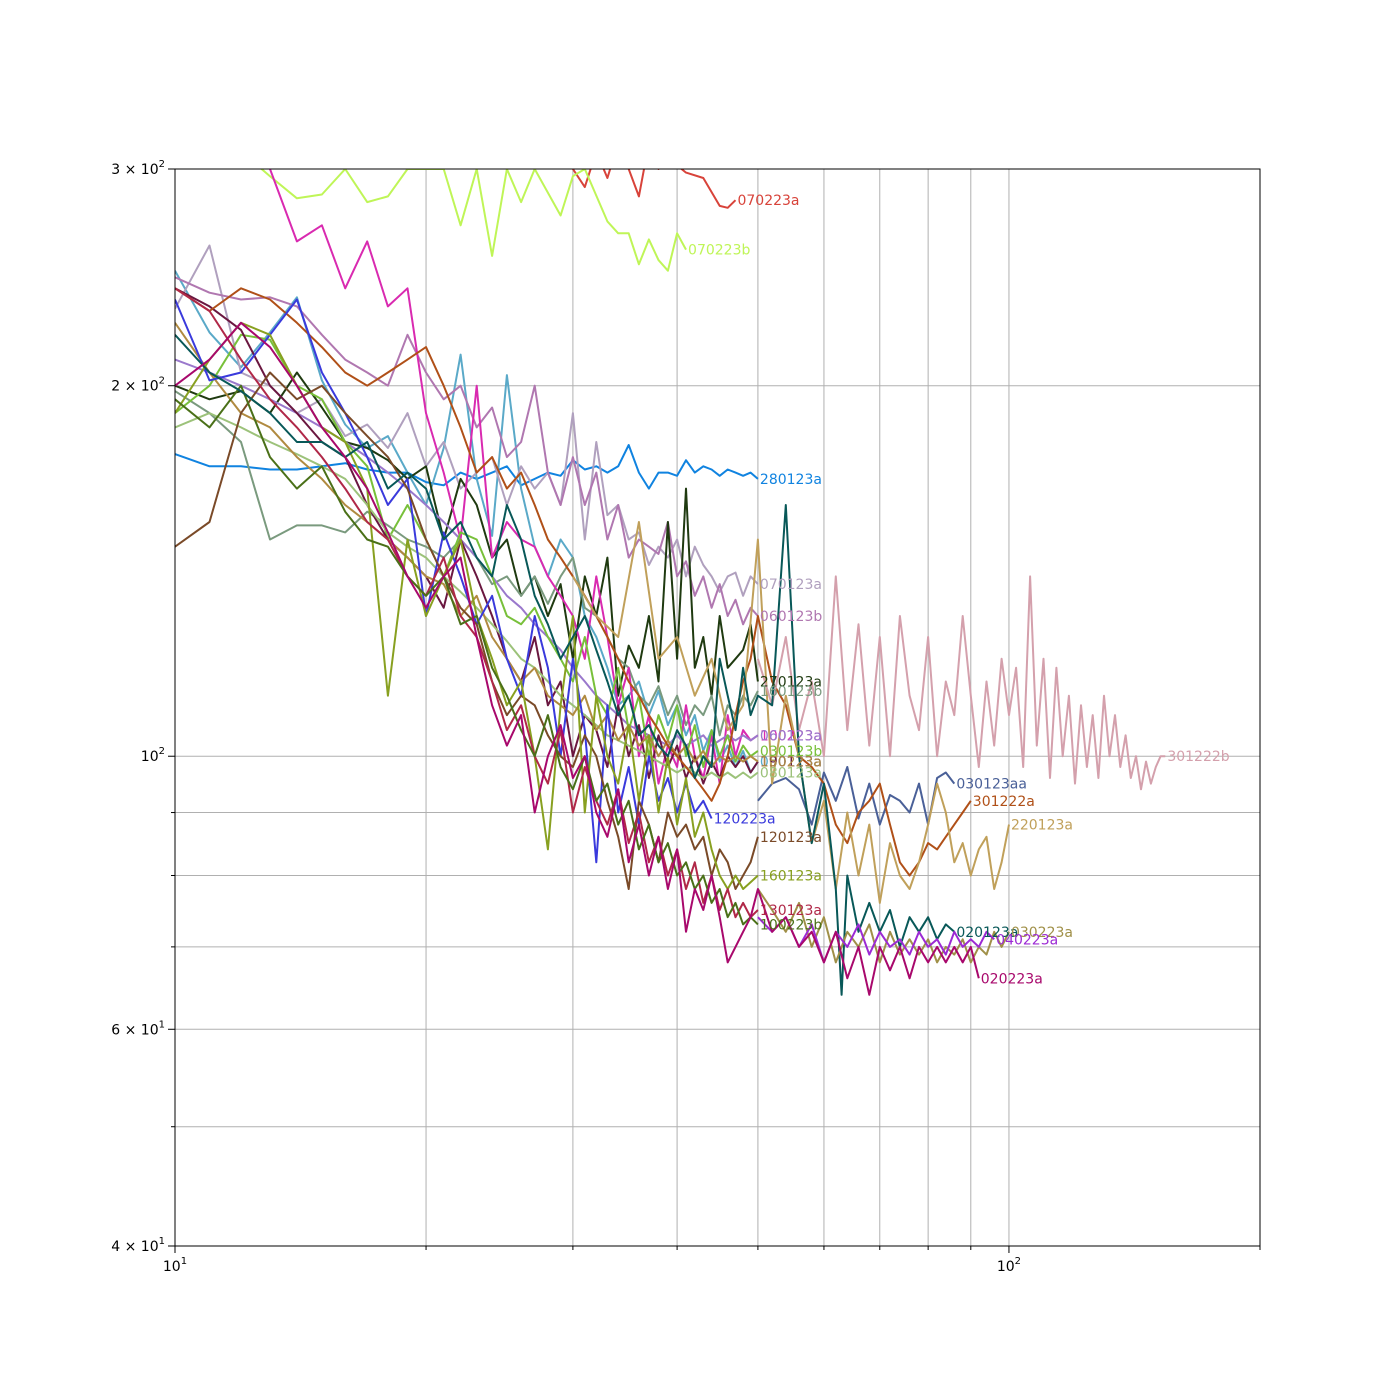 This screenshot has height=1400, width=1400. I want to click on series-label-160123b: 160123b, so click(791, 692).